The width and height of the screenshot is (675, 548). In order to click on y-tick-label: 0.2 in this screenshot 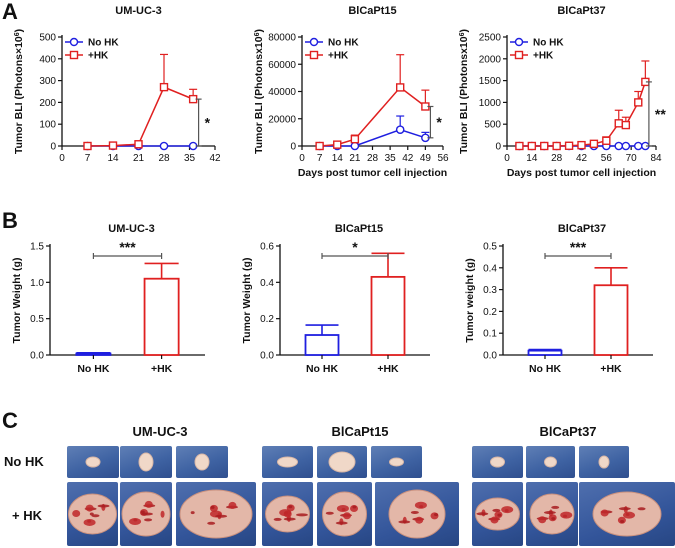, I will do `click(267, 319)`.